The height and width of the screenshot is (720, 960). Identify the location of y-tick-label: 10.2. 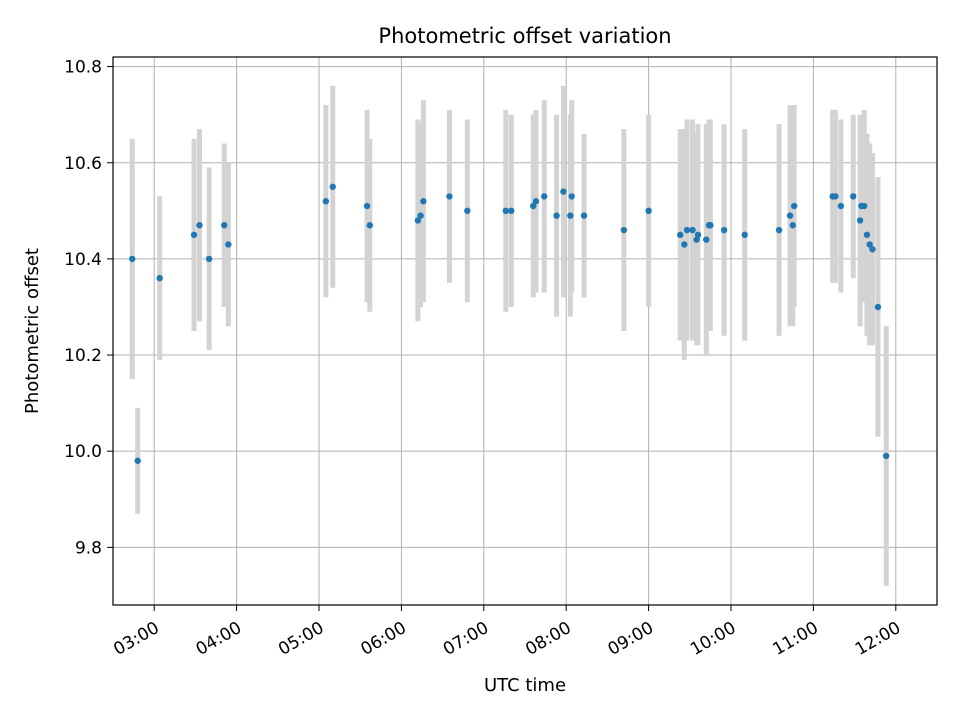
(83, 356).